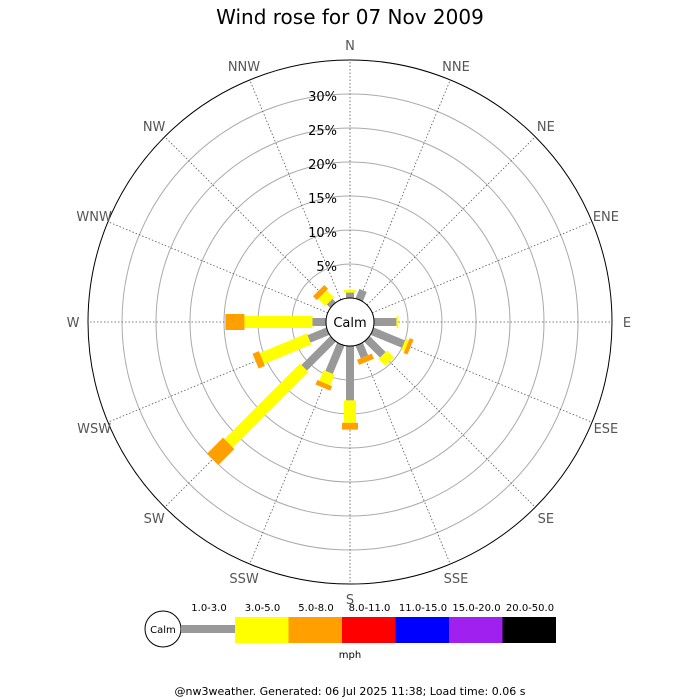 The image size is (700, 700). What do you see at coordinates (350, 600) in the screenshot?
I see `direction-label-s: S` at bounding box center [350, 600].